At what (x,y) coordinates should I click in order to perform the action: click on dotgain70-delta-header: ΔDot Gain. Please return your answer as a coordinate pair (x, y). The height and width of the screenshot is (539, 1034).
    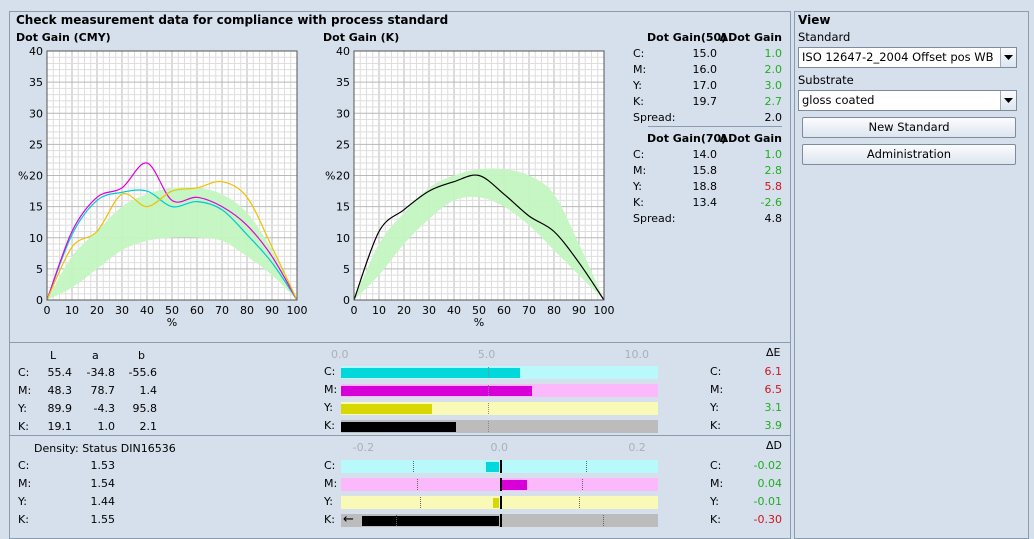
    Looking at the image, I should click on (750, 138).